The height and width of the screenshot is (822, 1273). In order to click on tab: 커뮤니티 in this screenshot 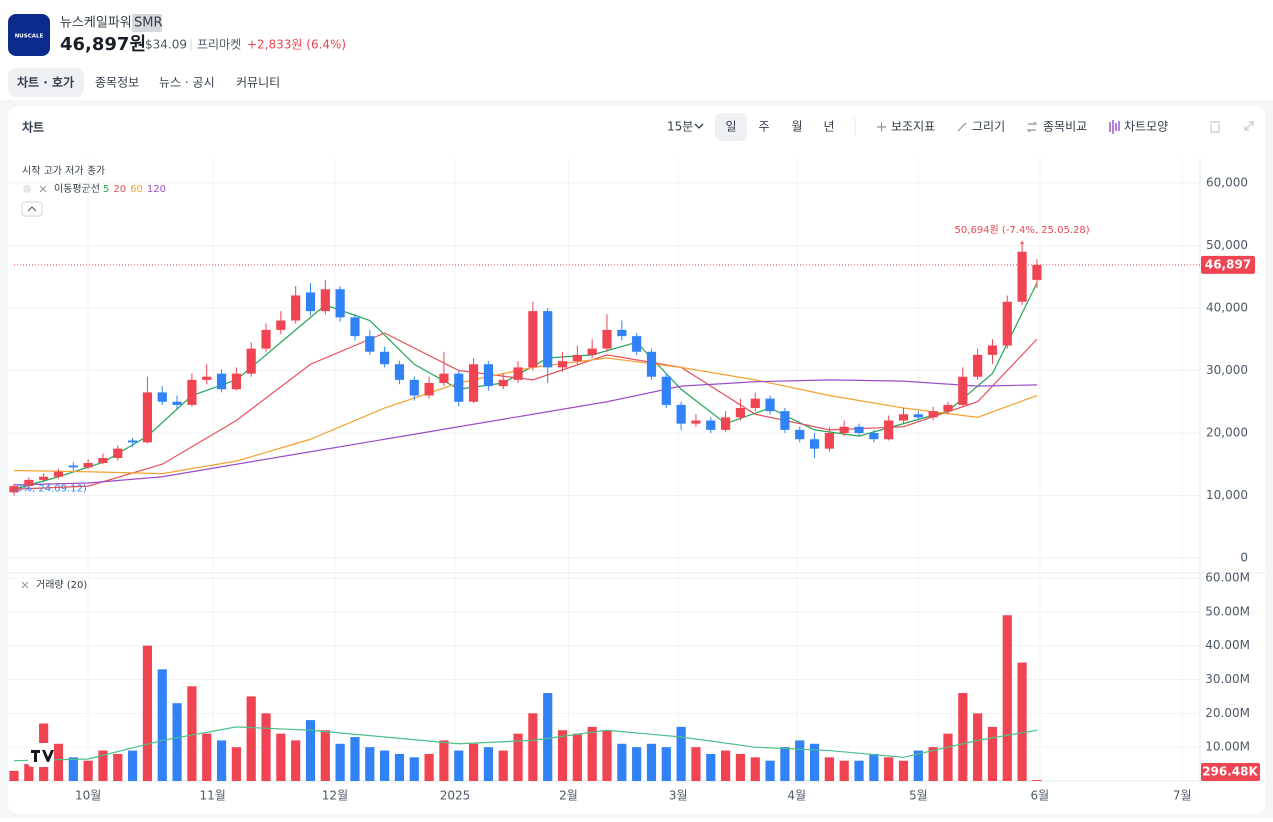, I will do `click(258, 83)`.